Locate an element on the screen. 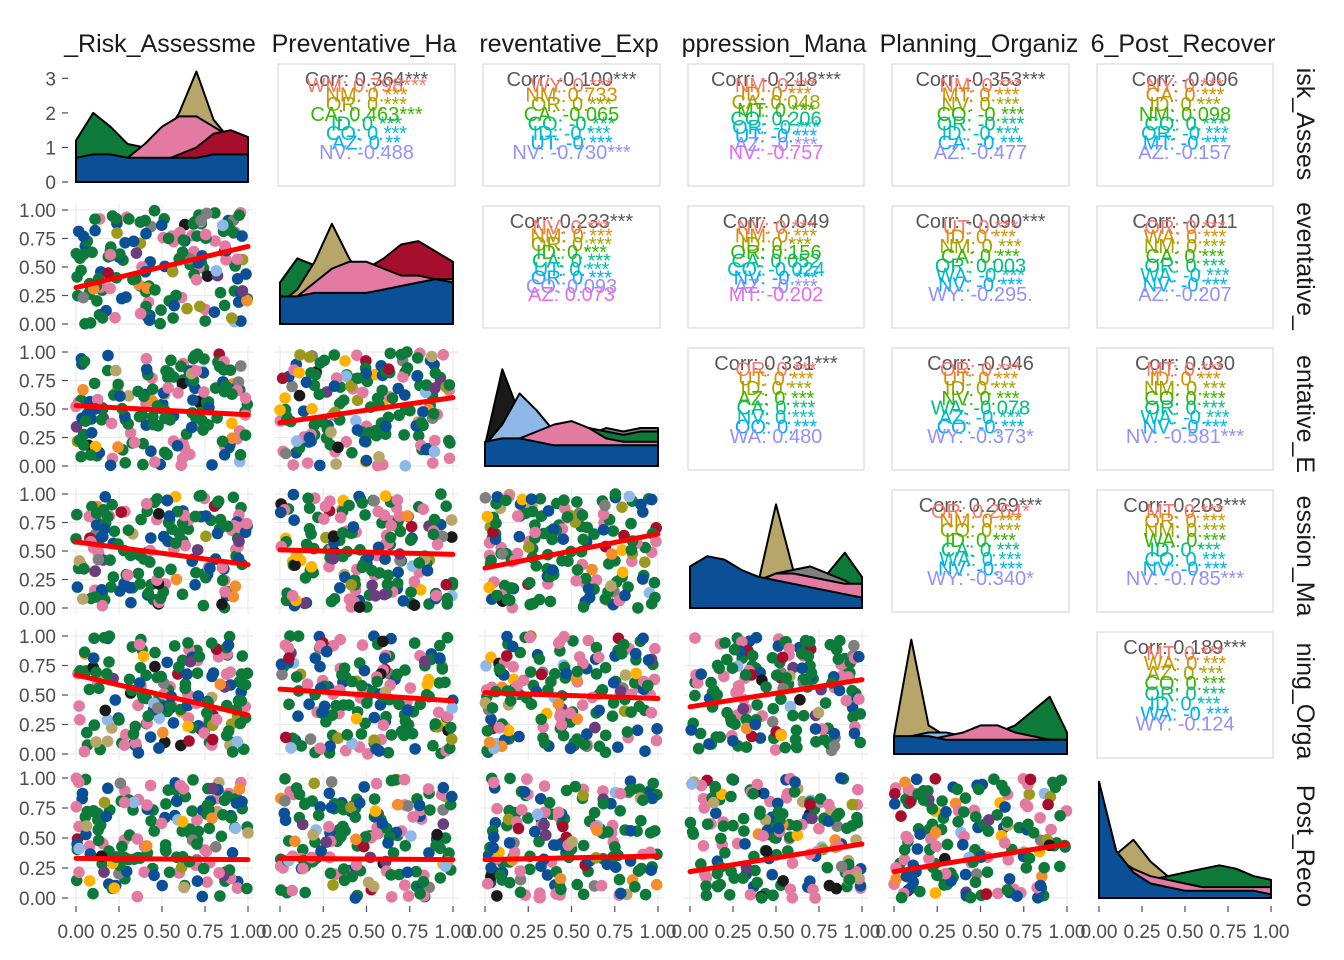 Image resolution: width=1344 pixels, height=960 pixels. correlation-box is located at coordinates (776, 409).